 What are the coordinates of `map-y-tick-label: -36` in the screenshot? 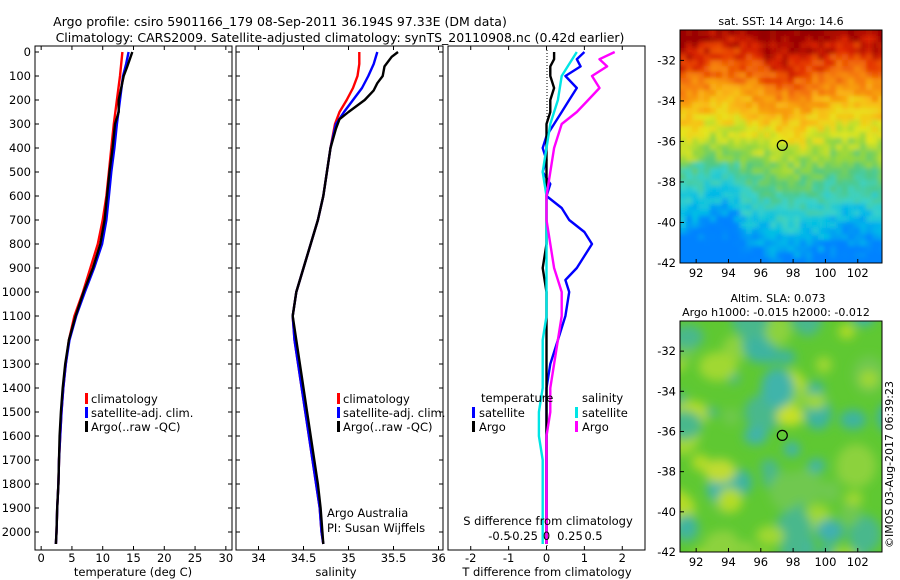 It's located at (666, 141).